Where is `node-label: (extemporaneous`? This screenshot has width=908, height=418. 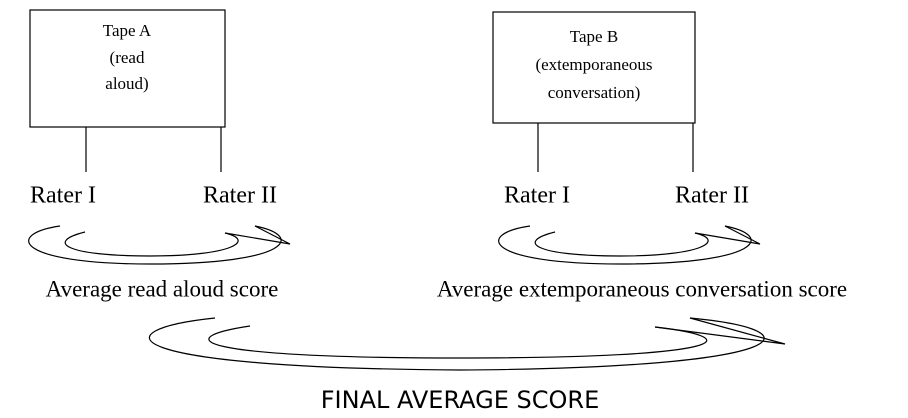
node-label: (extemporaneous is located at coordinates (593, 64).